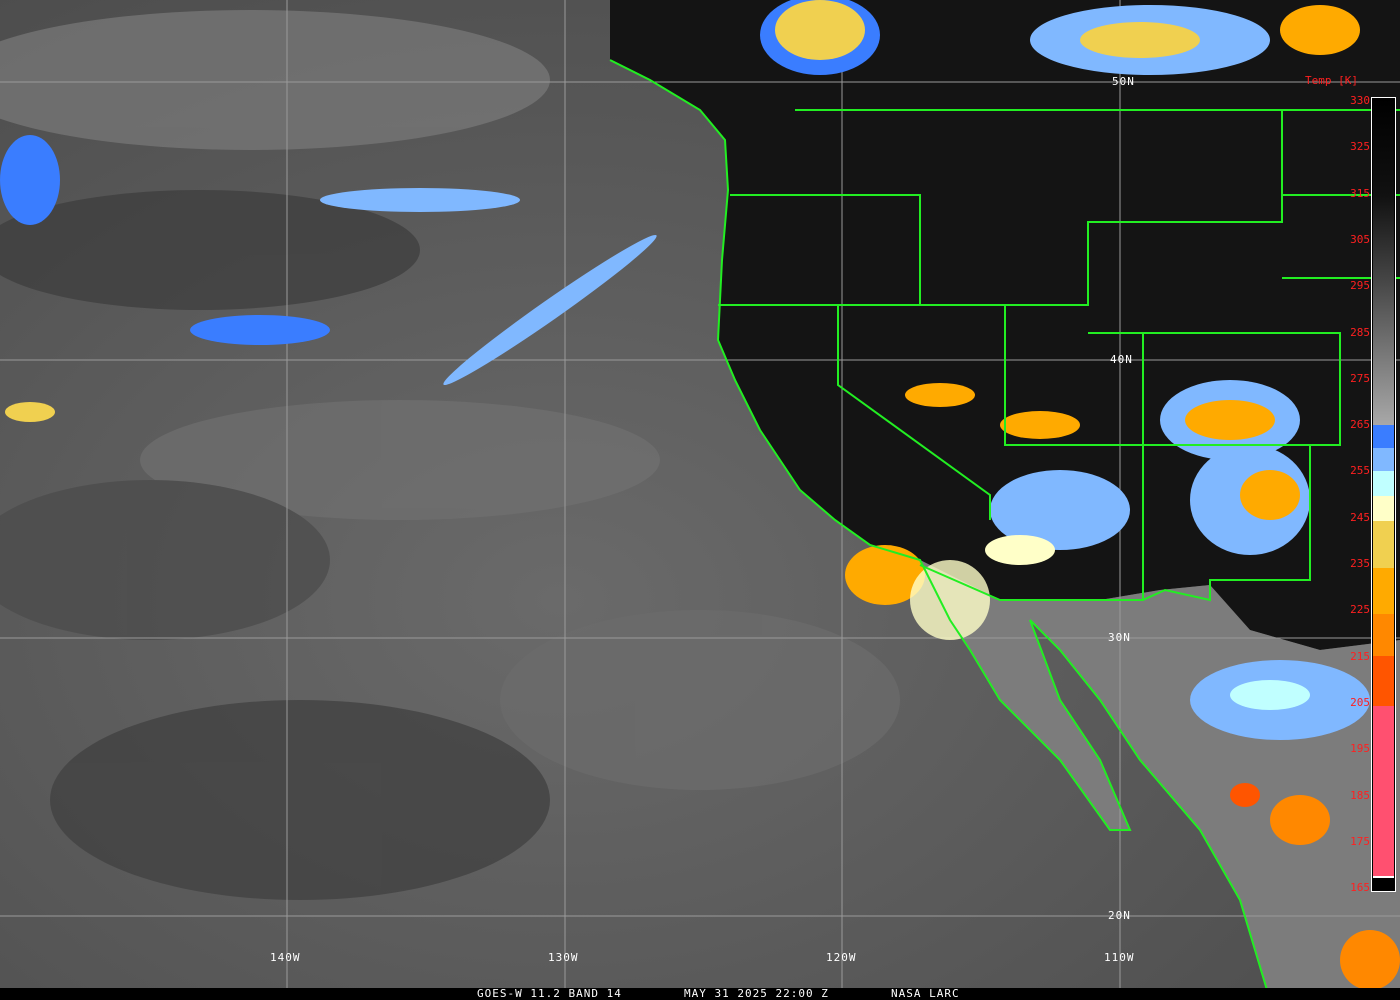  I want to click on colorbar-tick-label: 275, so click(1360, 378).